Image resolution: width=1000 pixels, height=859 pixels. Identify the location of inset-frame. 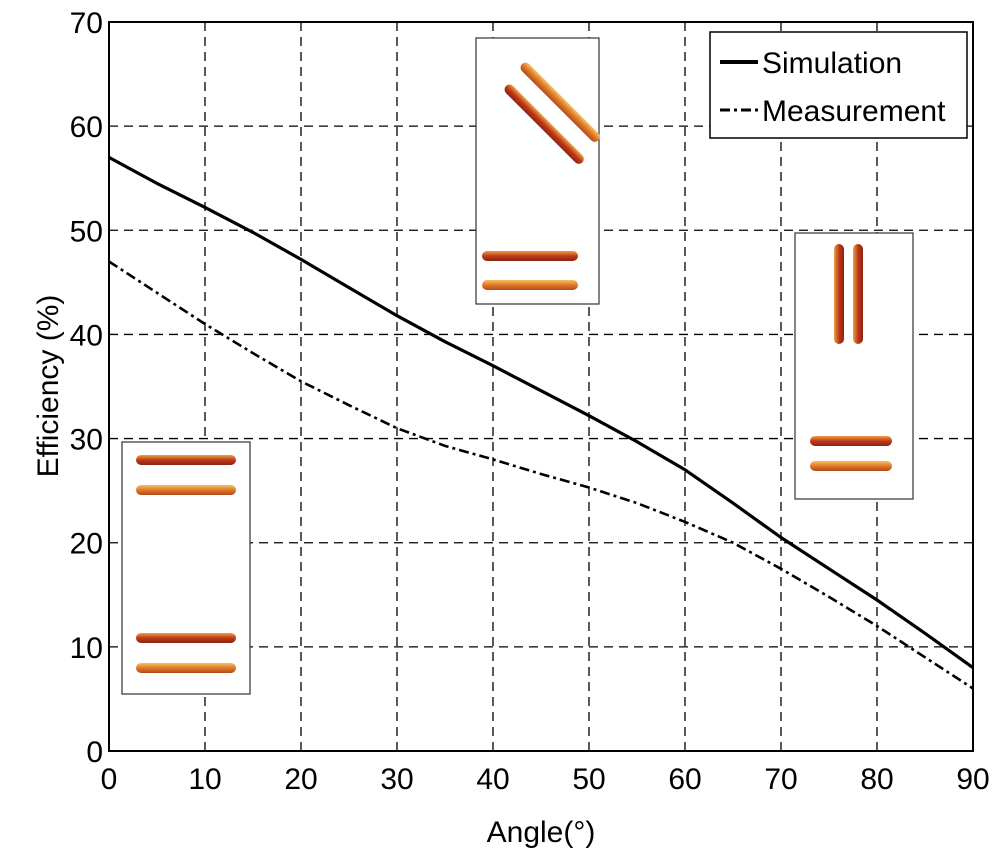
(186, 568).